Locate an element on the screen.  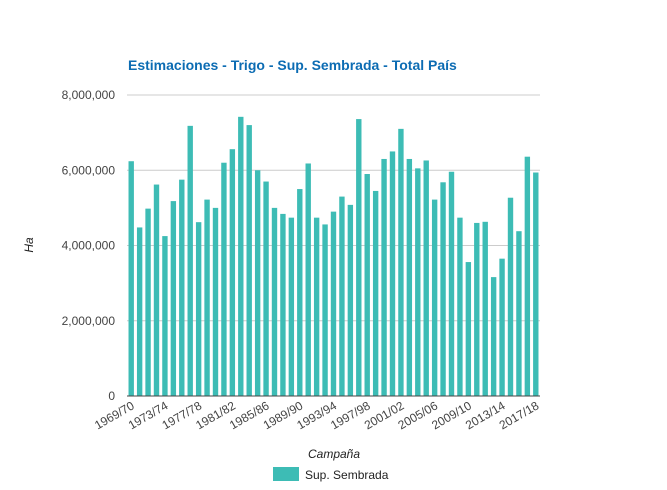
y-tick-label: 0 is located at coordinates (111, 396).